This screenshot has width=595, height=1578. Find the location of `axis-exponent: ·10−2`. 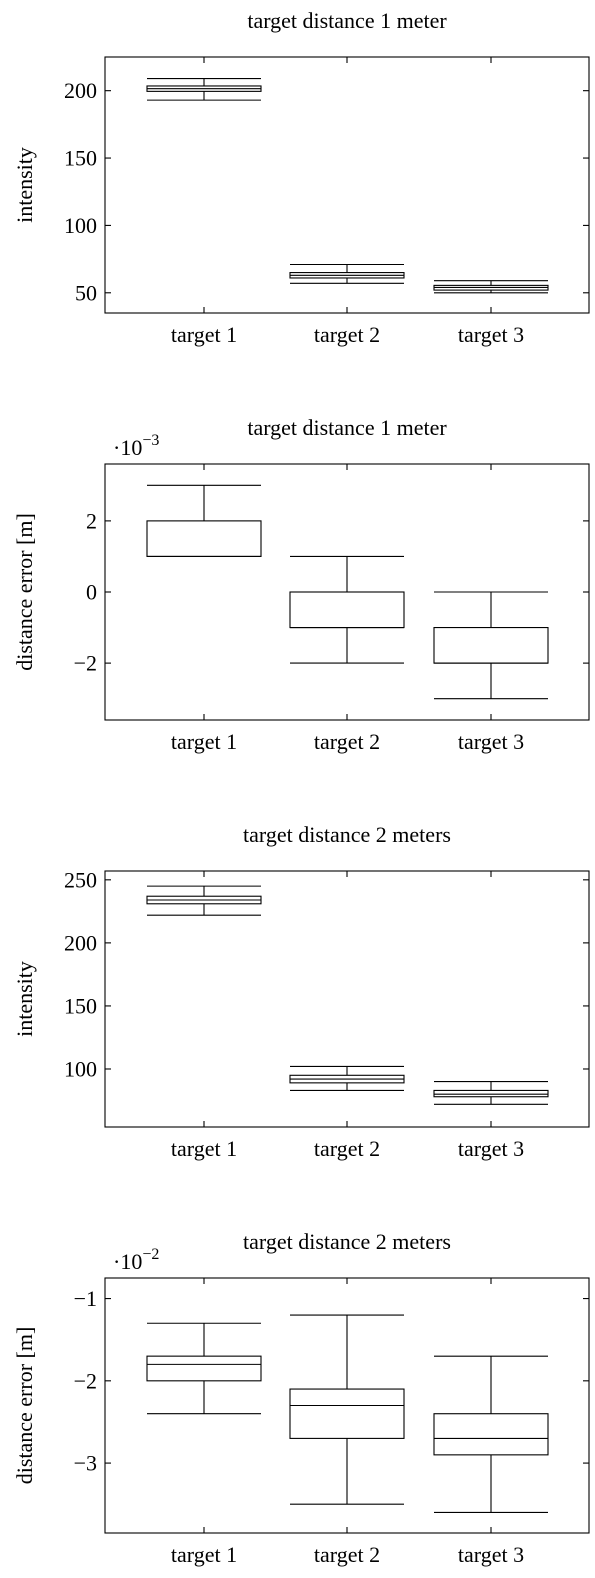

axis-exponent: ·10−2 is located at coordinates (136, 1260).